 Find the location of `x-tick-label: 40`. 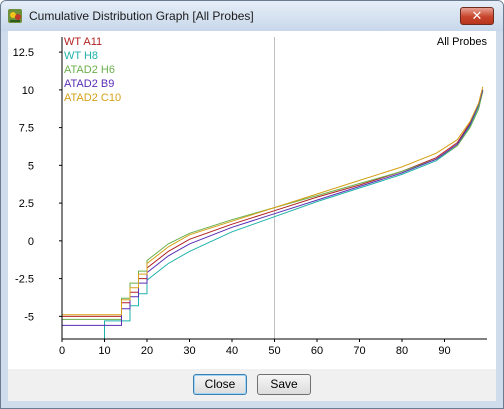

x-tick-label: 40 is located at coordinates (232, 351).